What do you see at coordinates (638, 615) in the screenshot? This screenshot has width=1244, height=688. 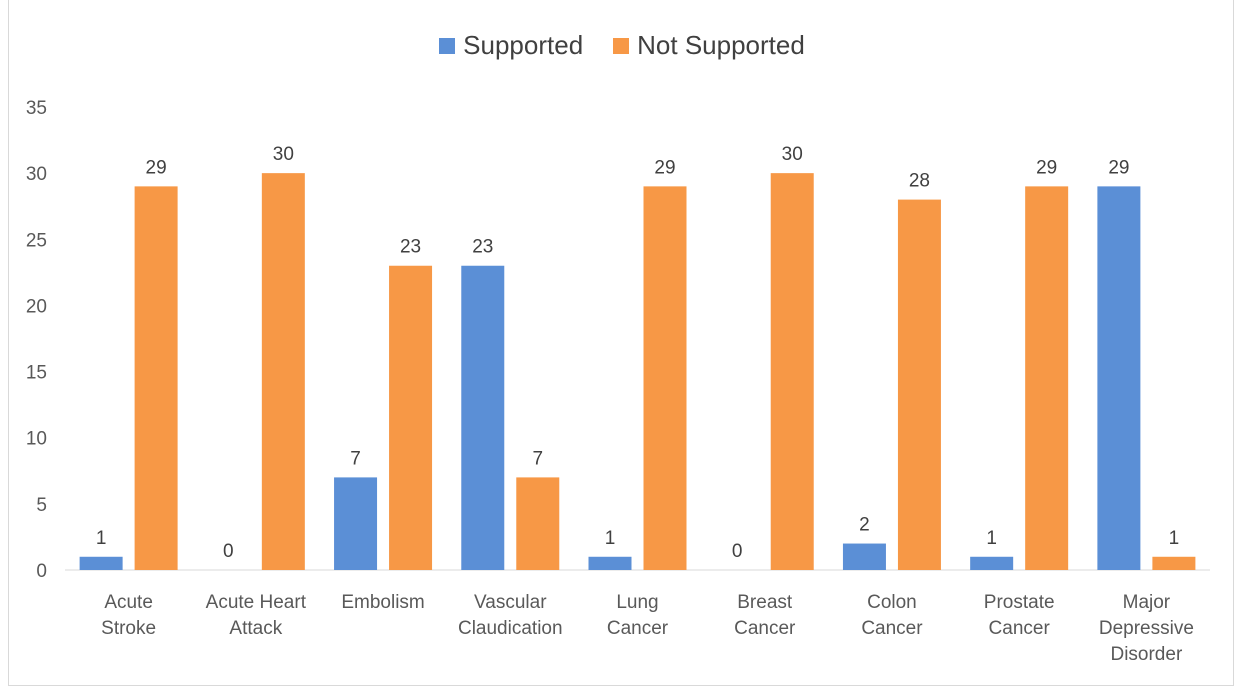 I see `x-category-label: Lung Cancer` at bounding box center [638, 615].